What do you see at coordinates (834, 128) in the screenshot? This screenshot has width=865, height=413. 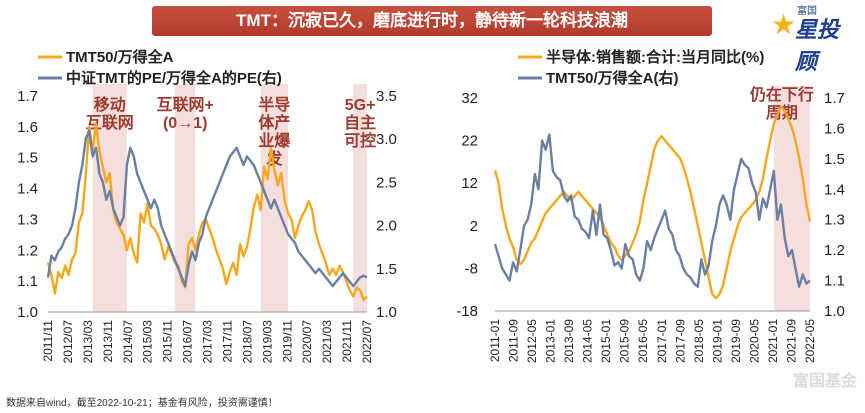 I see `y-right-tick-label: 1.6` at bounding box center [834, 128].